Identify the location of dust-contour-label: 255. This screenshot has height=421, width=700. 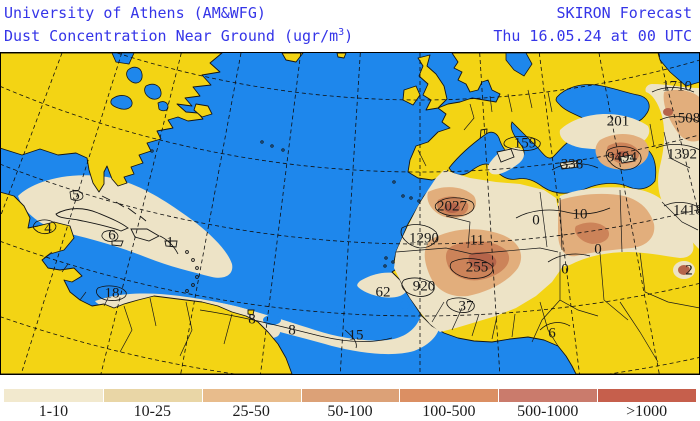
(477, 267).